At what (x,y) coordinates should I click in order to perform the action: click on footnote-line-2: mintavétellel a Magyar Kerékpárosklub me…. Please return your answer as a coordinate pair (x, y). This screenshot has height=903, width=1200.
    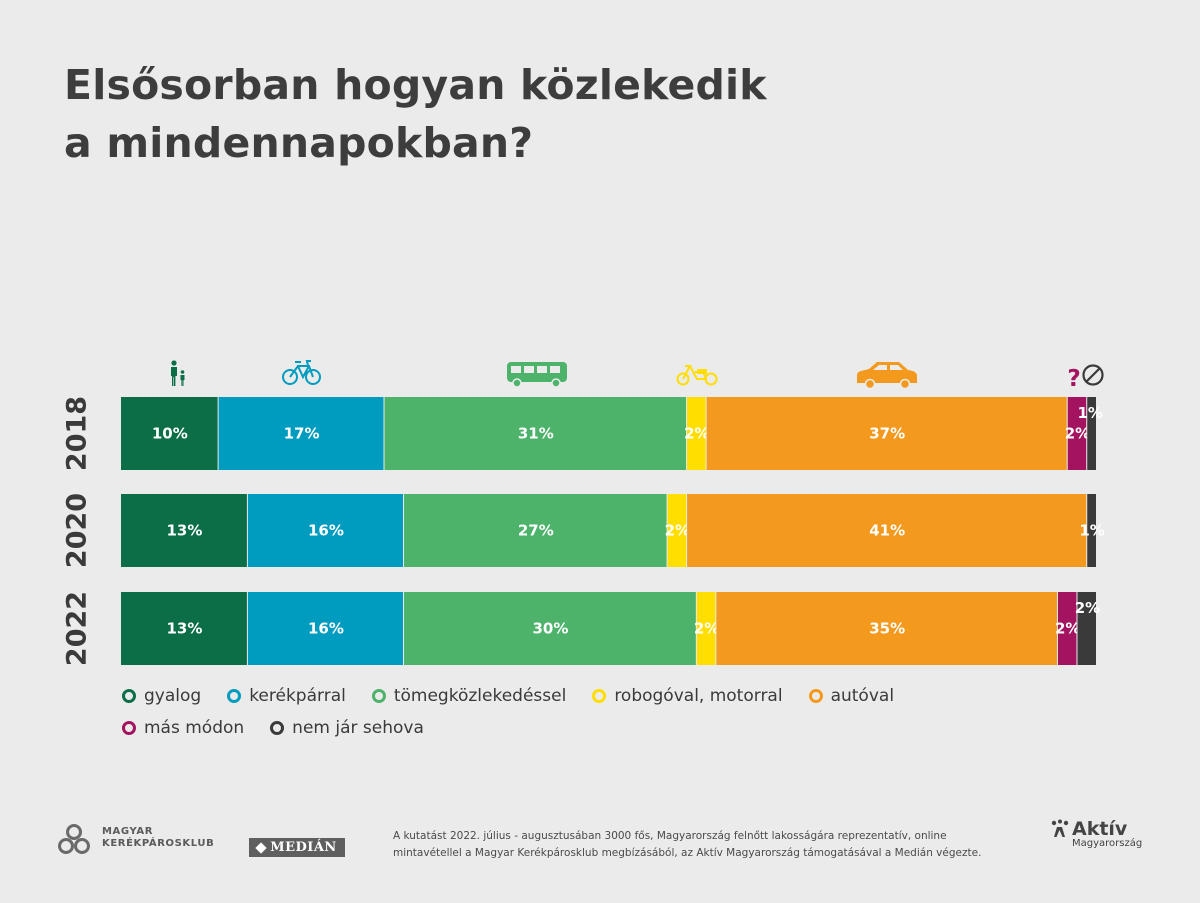
    Looking at the image, I should click on (687, 853).